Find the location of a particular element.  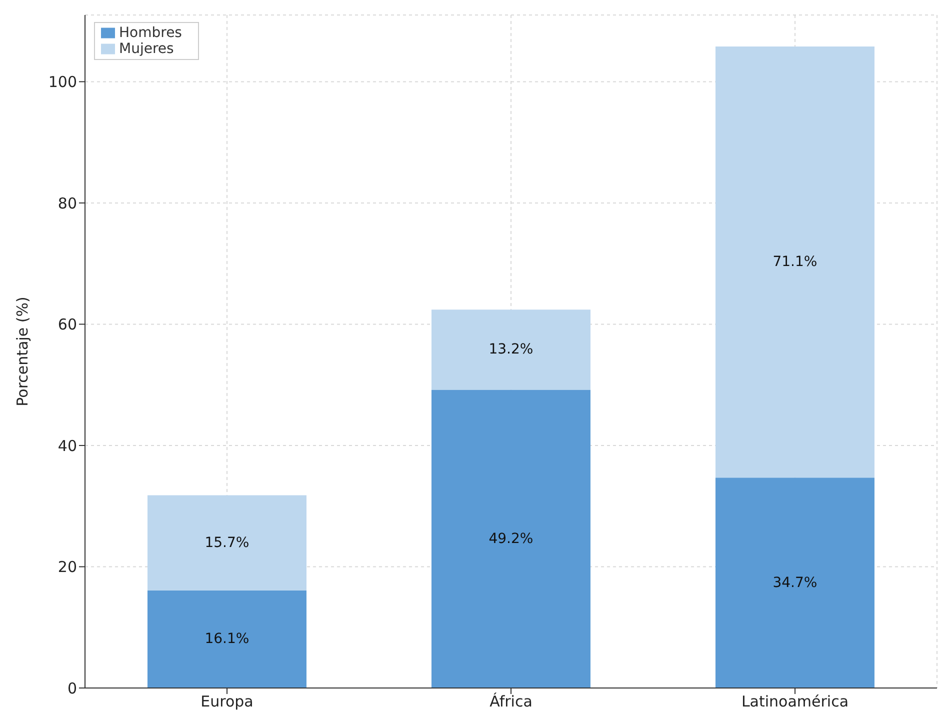

data-label: 49.2% is located at coordinates (511, 538).